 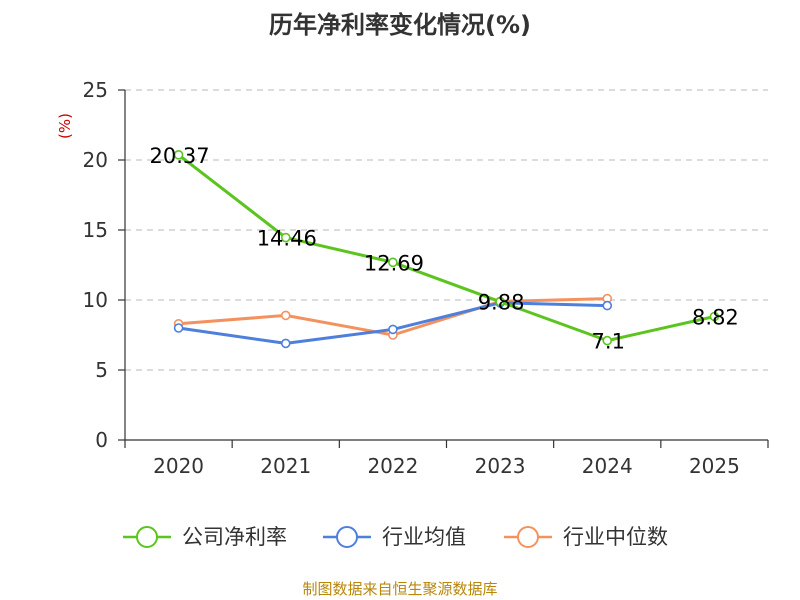 I want to click on data-label: 9.88, so click(x=501, y=303).